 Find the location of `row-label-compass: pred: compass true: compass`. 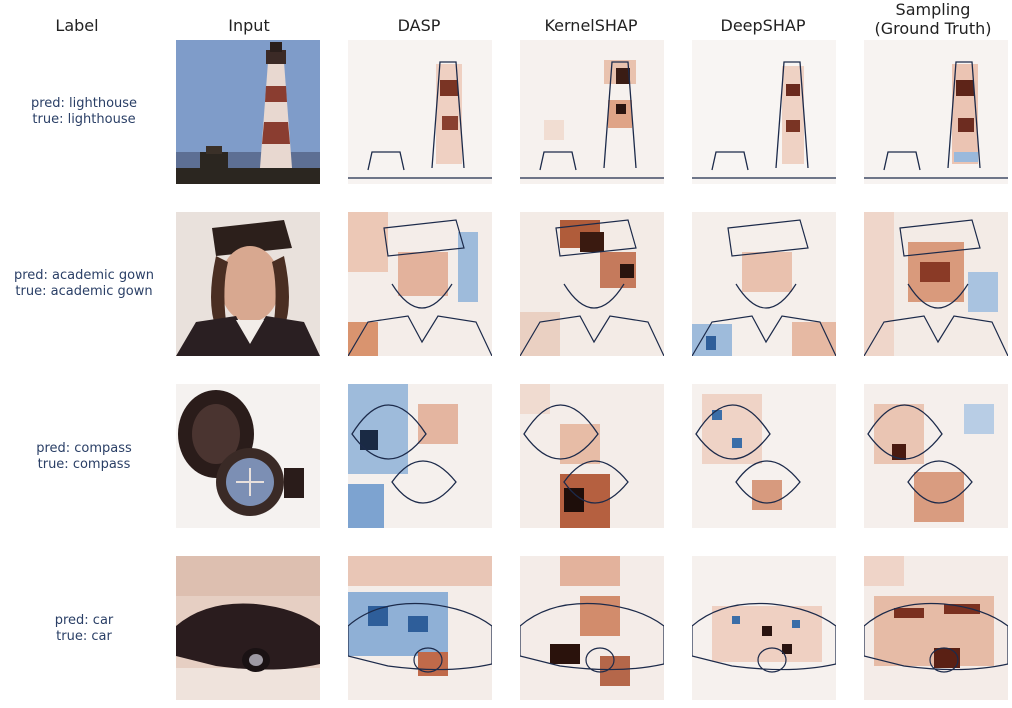

row-label-compass: pred: compass true: compass is located at coordinates (84, 457).